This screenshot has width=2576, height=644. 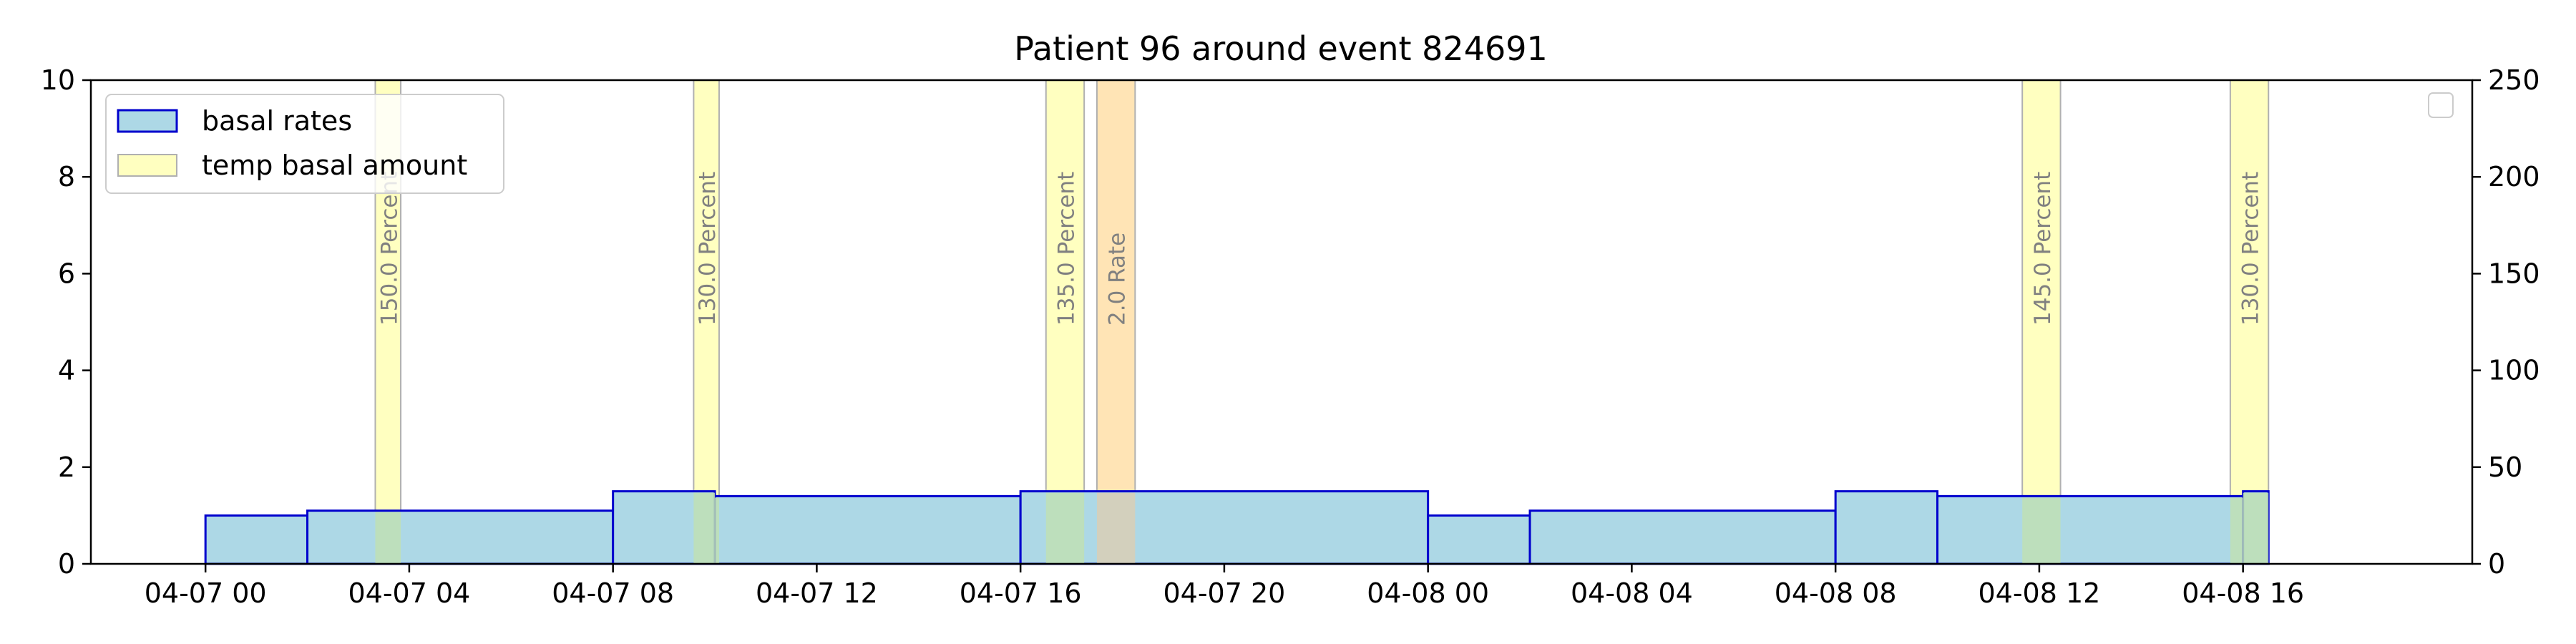 I want to click on x-tick-label: 04-07 20, so click(x=1224, y=593).